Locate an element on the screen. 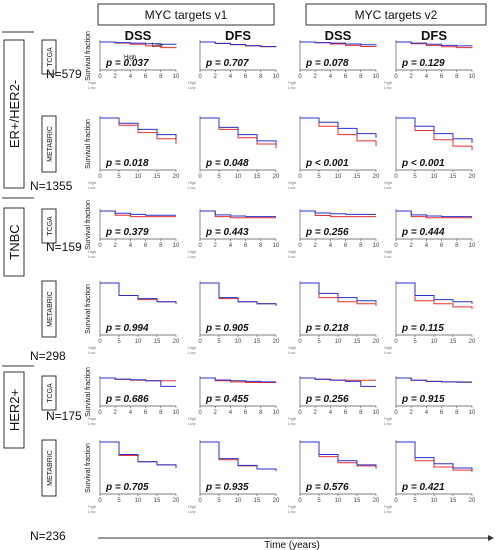  cohort-n: N=579 is located at coordinates (64, 74).